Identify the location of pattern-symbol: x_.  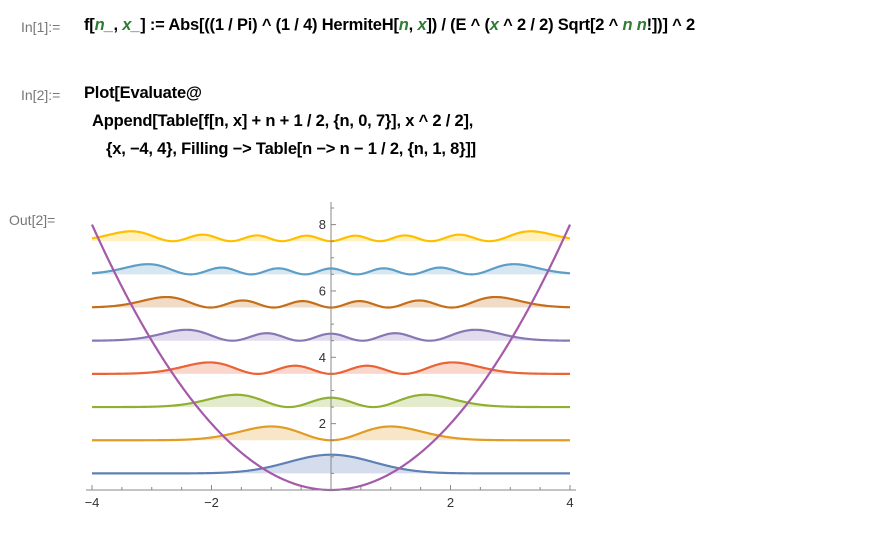
(131, 25).